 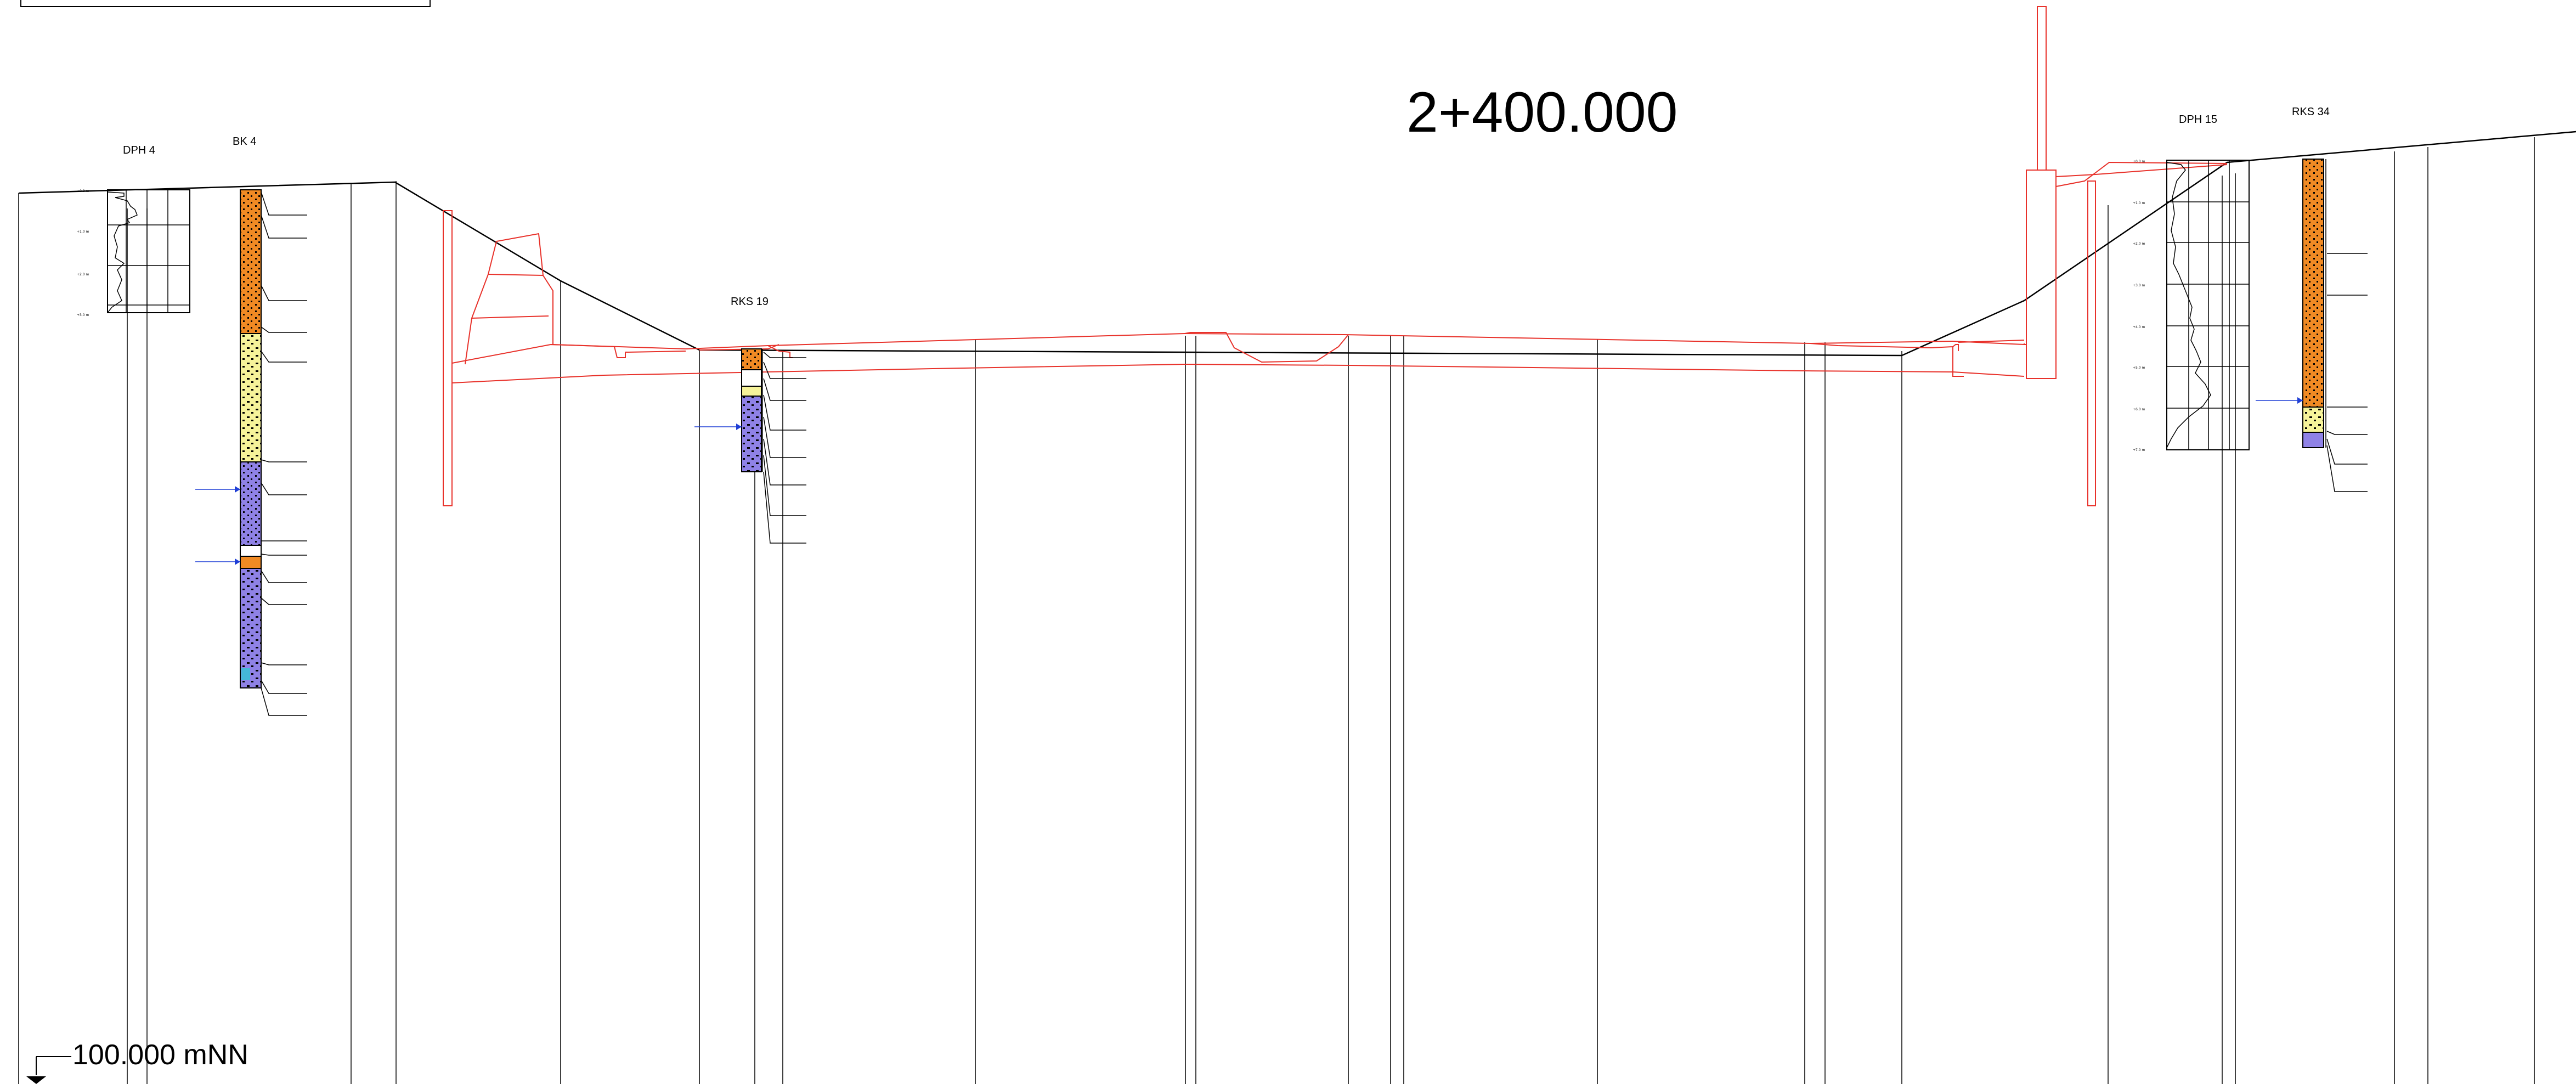 I want to click on svg-text: +6.0 m, so click(x=2139, y=409).